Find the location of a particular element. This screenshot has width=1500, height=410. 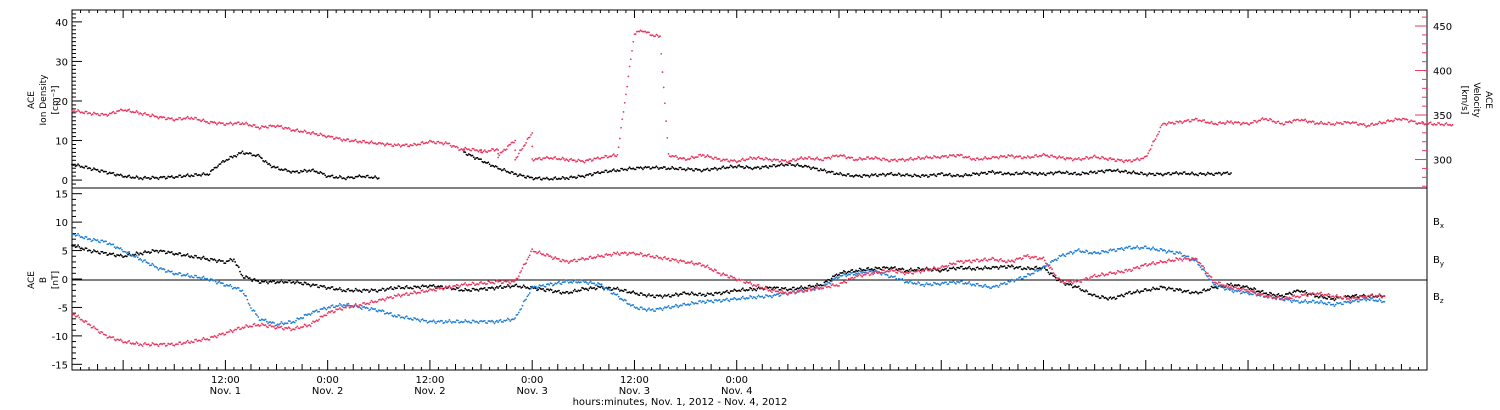

top-left-tick-label: 20 is located at coordinates (61, 102).